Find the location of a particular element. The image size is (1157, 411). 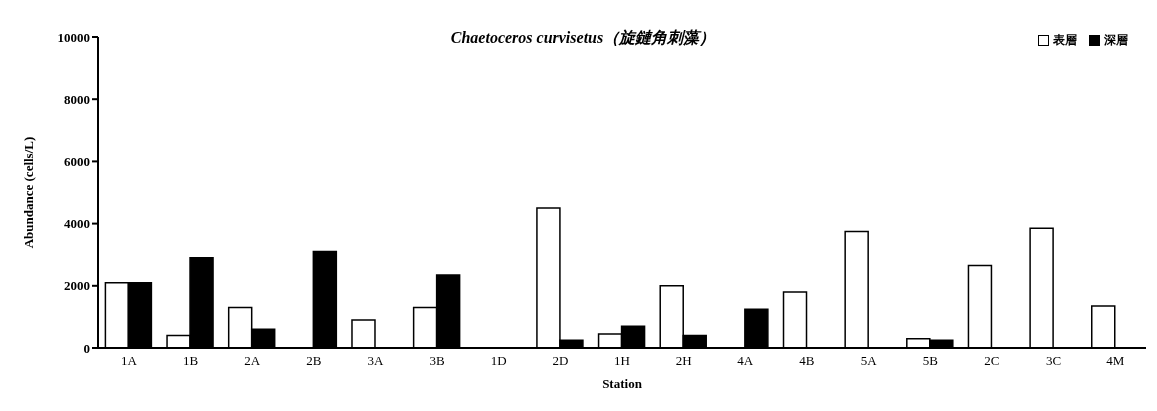

x-tick-label: 4B is located at coordinates (807, 361).